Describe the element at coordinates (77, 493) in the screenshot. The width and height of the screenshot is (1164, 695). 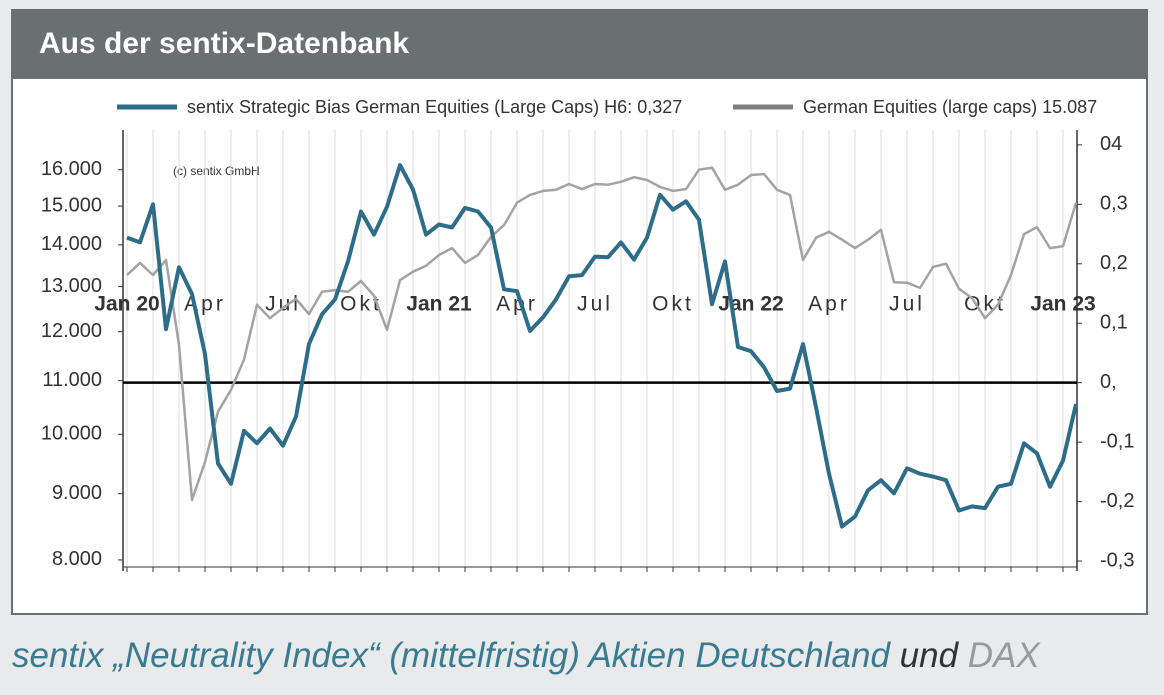
I see `y-tick-label: 9.000` at that location.